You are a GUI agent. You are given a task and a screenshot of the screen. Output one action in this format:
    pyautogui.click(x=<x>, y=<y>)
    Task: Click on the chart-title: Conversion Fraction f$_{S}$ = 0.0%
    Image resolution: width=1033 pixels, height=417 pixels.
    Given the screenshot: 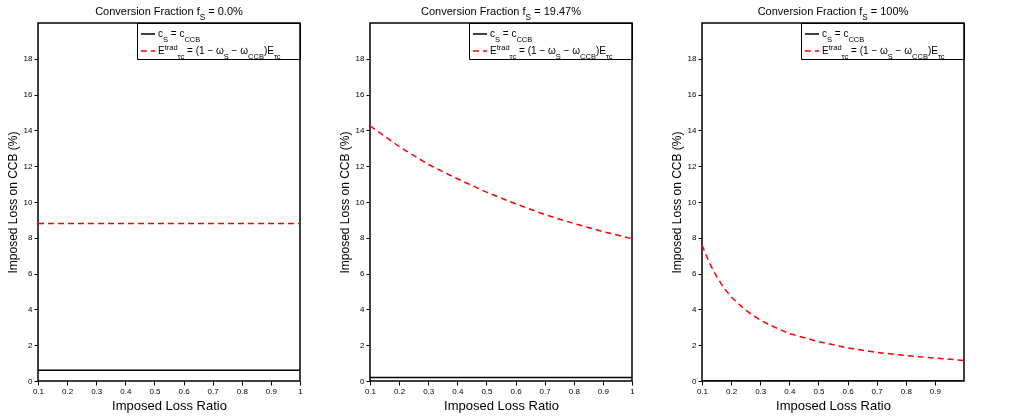 What is the action you would take?
    pyautogui.click(x=169, y=12)
    